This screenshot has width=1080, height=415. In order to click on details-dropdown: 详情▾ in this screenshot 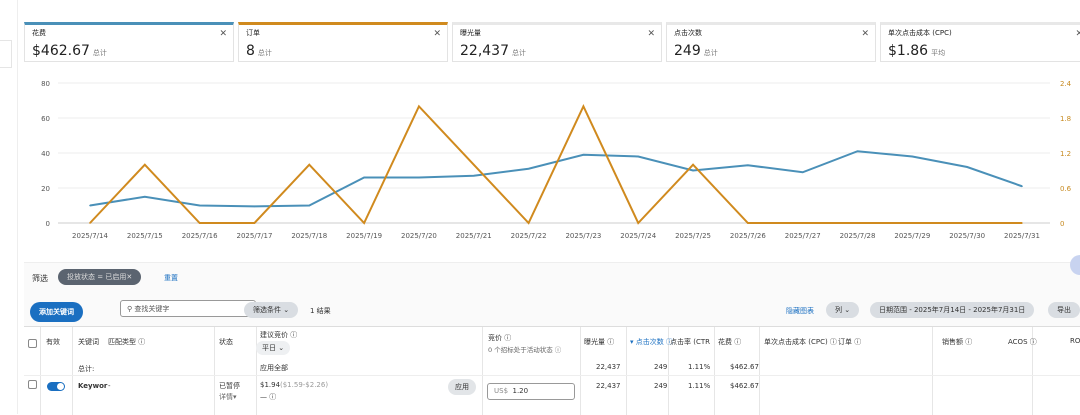, I will do `click(228, 397)`.